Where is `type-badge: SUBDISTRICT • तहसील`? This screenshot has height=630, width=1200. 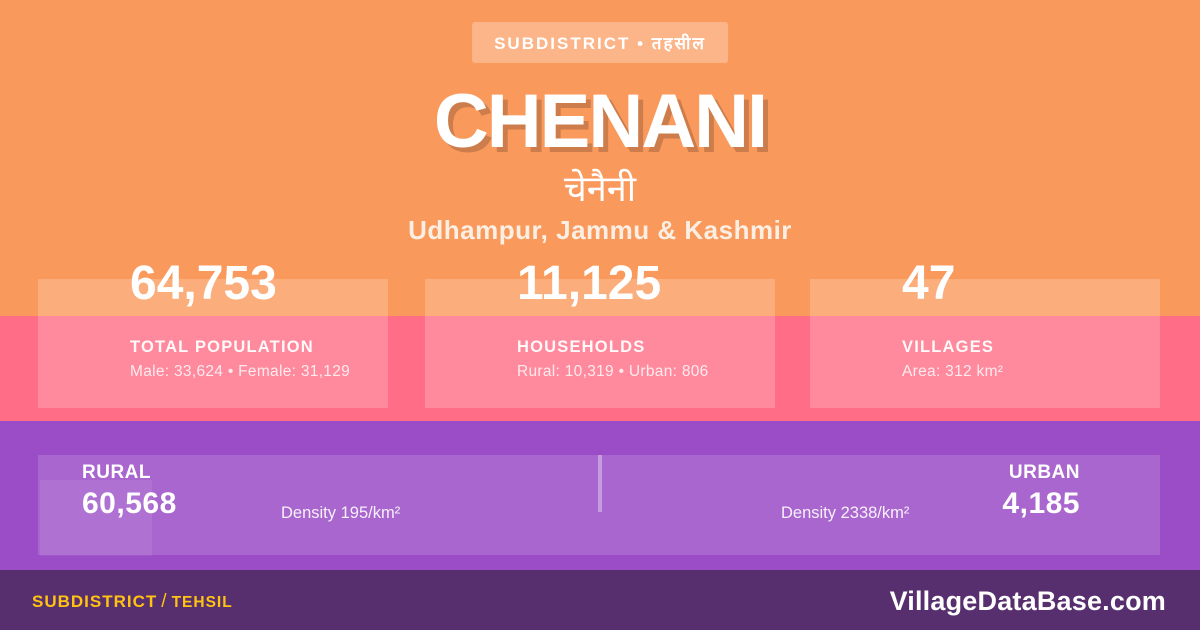
type-badge: SUBDISTRICT • तहसील is located at coordinates (600, 42).